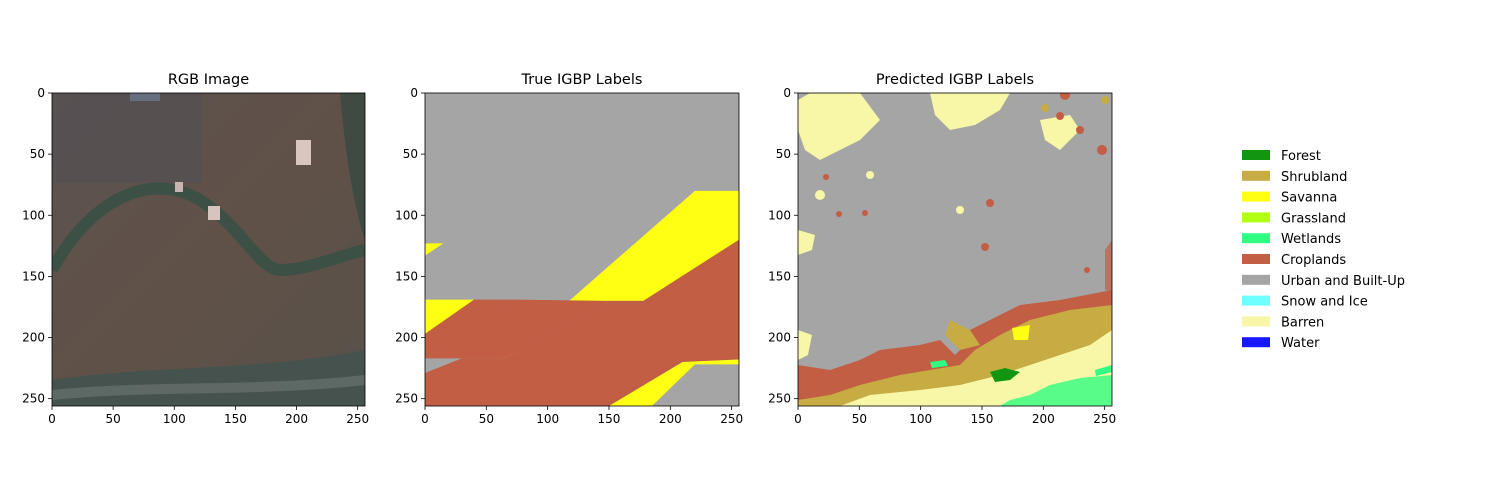  What do you see at coordinates (1311, 239) in the screenshot?
I see `legend-label: Wetlands` at bounding box center [1311, 239].